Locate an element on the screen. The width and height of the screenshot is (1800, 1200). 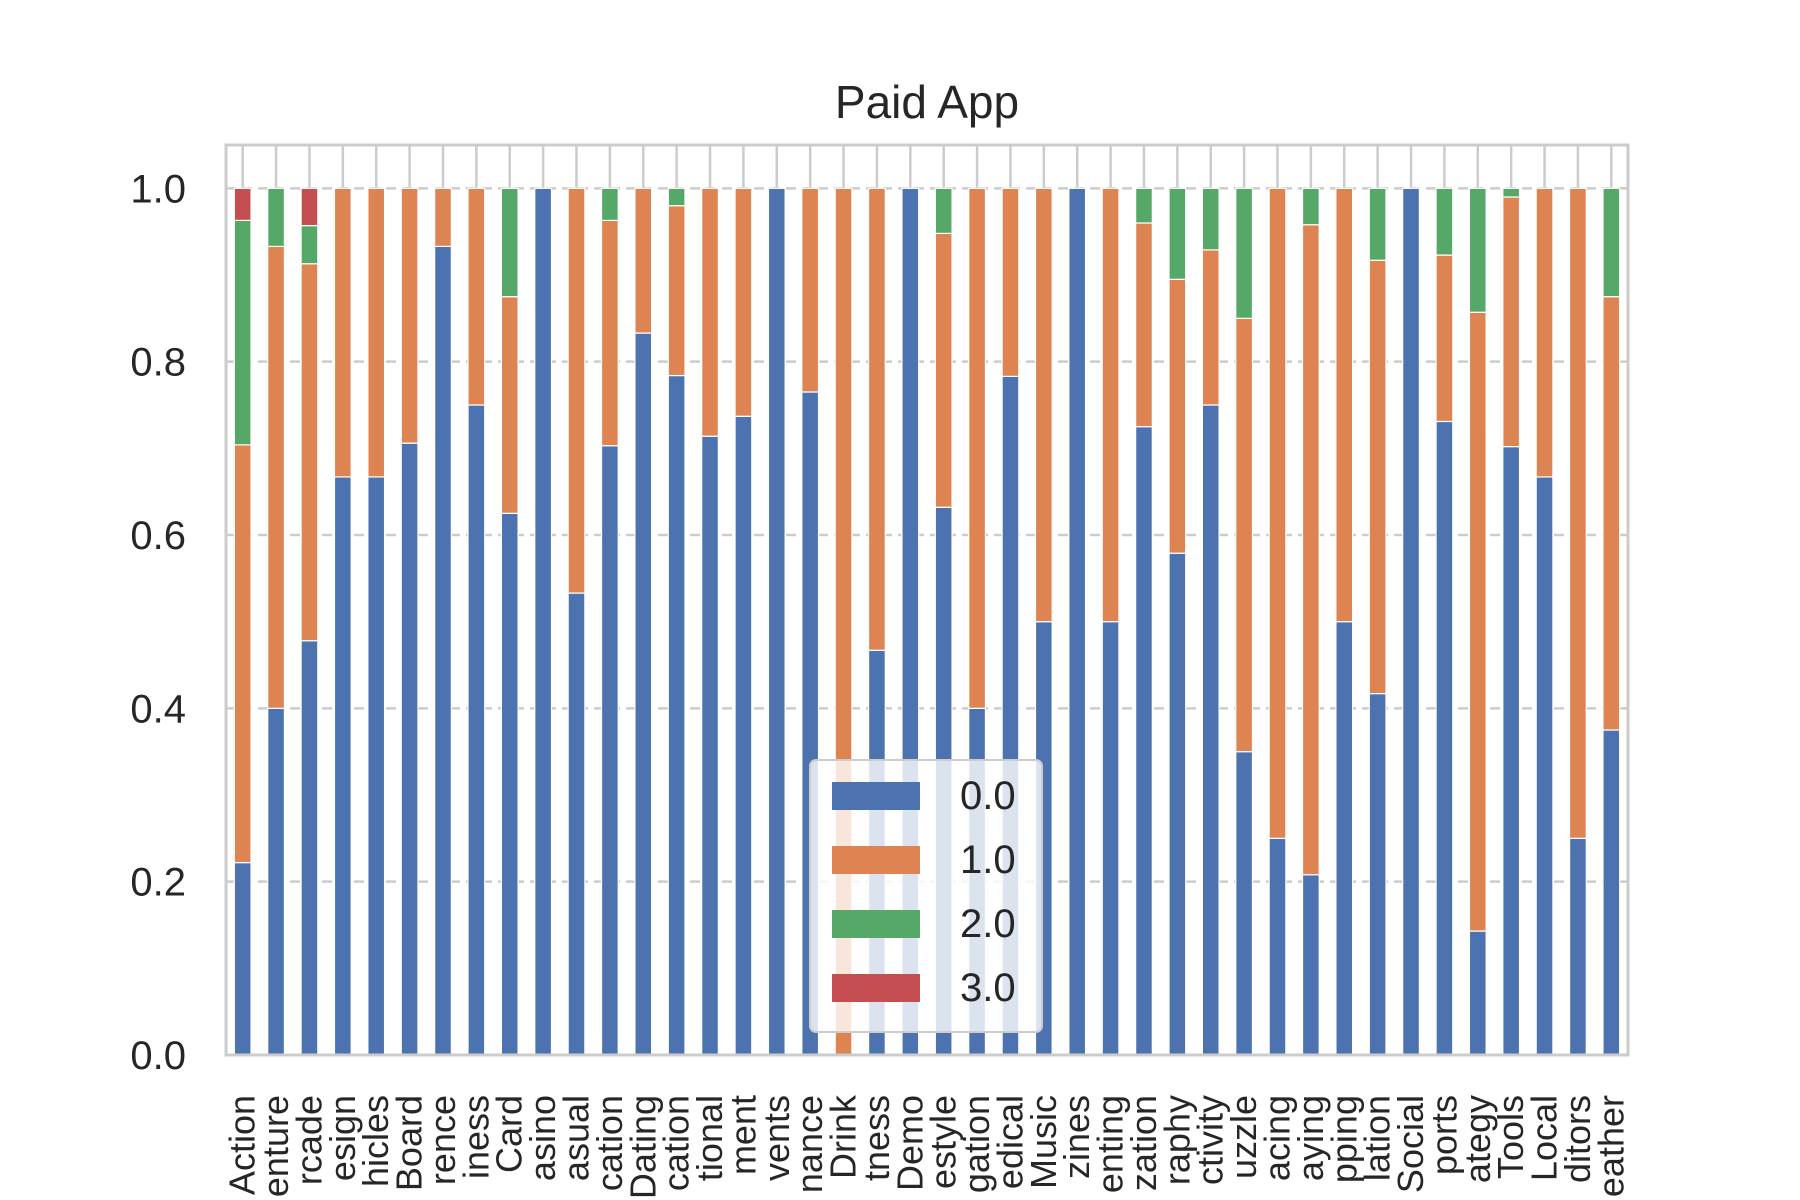
x-tick-label: Tools is located at coordinates (1510, 1137).